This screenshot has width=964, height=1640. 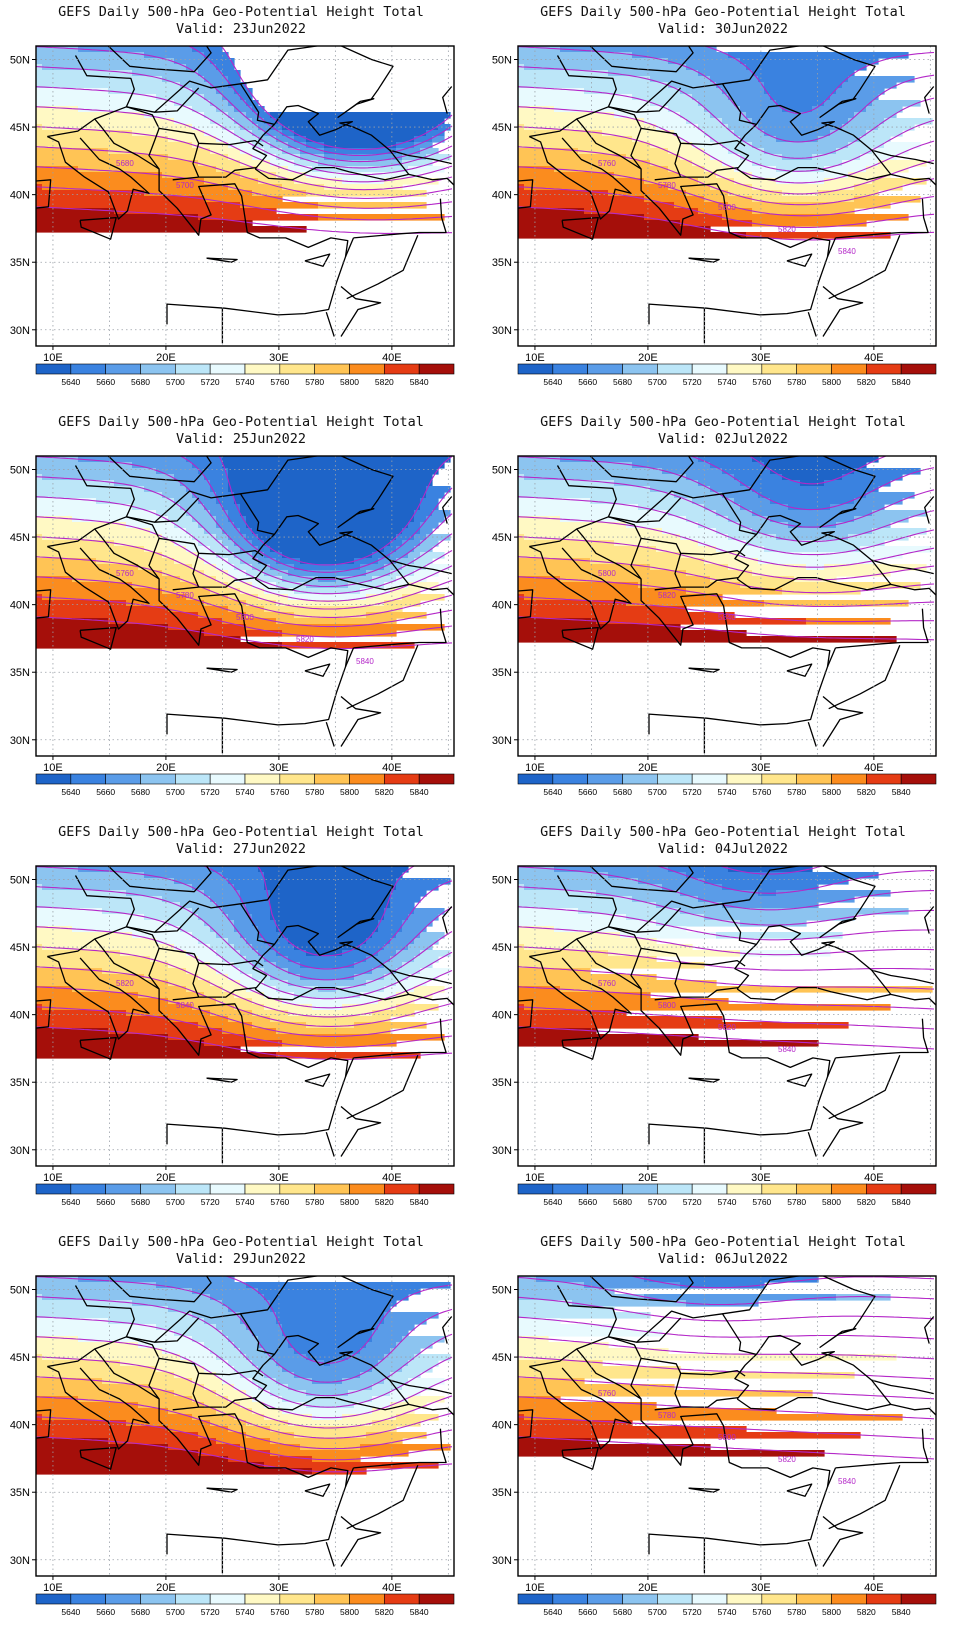 I want to click on lon-tick-label: 40E, so click(x=874, y=768).